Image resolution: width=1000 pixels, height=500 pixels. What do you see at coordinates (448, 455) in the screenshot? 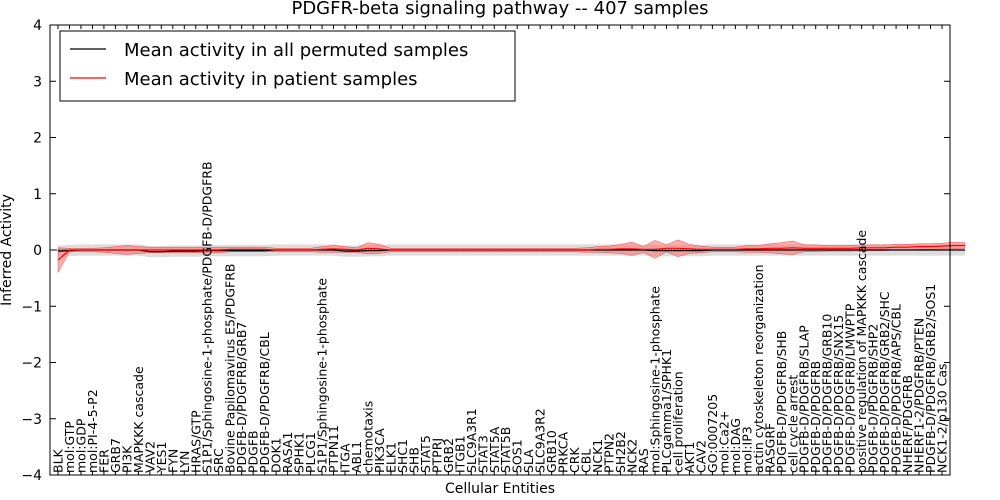
I see `x-tick-label: GRB2` at bounding box center [448, 455].